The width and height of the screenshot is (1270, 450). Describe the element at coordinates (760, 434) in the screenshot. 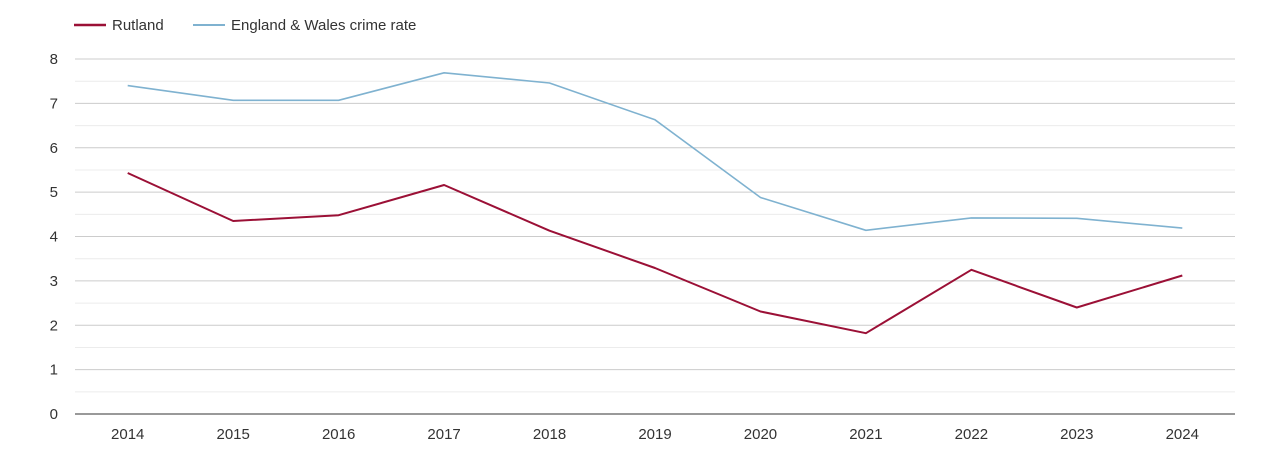

I see `x-tick-label: 2020` at that location.